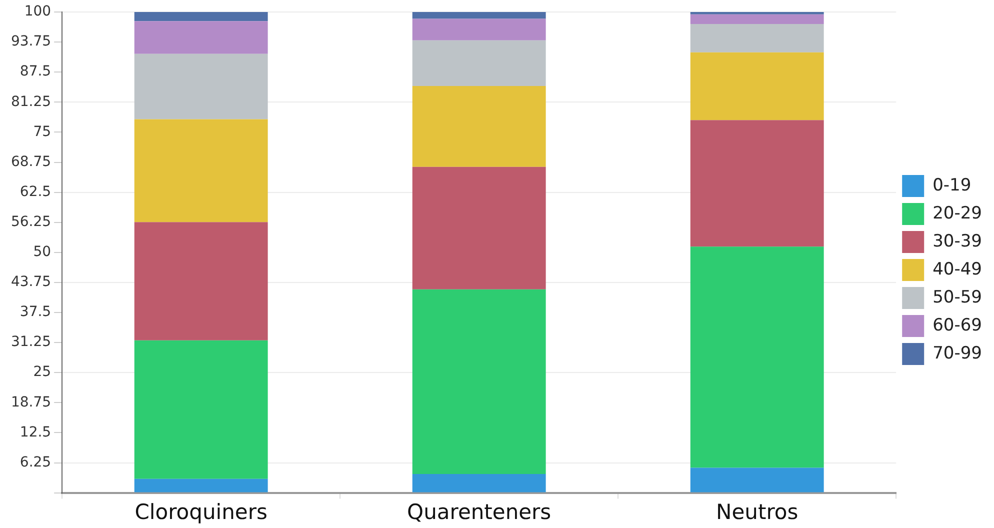 This screenshot has width=994, height=528. What do you see at coordinates (36, 192) in the screenshot?
I see `y-tick-label: 62.5` at bounding box center [36, 192].